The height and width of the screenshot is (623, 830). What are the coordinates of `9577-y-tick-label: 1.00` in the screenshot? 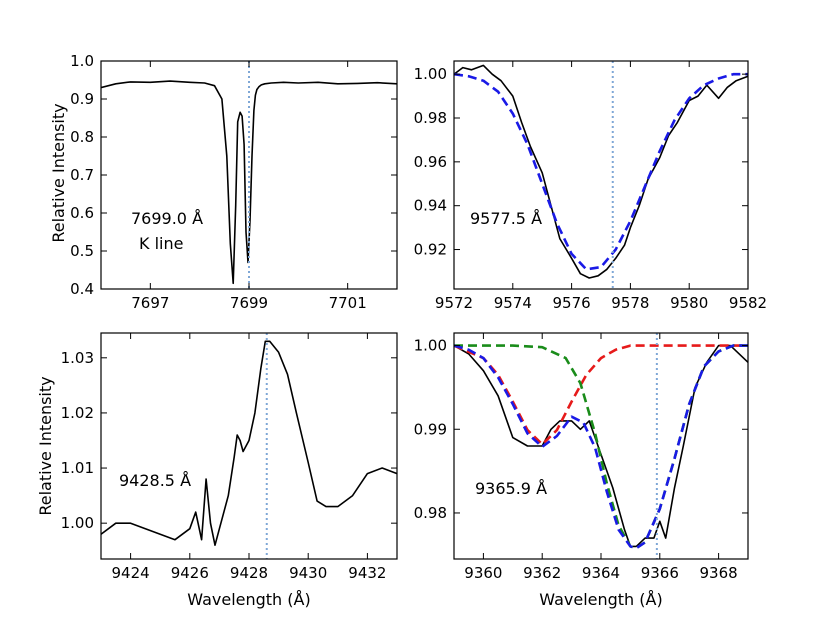 It's located at (430, 74).